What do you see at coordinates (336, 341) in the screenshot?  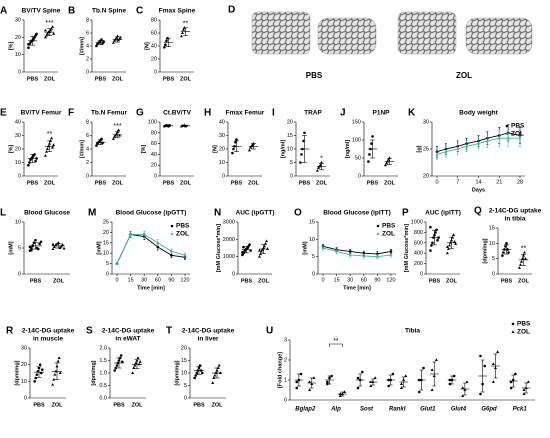 I see `significance: **` at bounding box center [336, 341].